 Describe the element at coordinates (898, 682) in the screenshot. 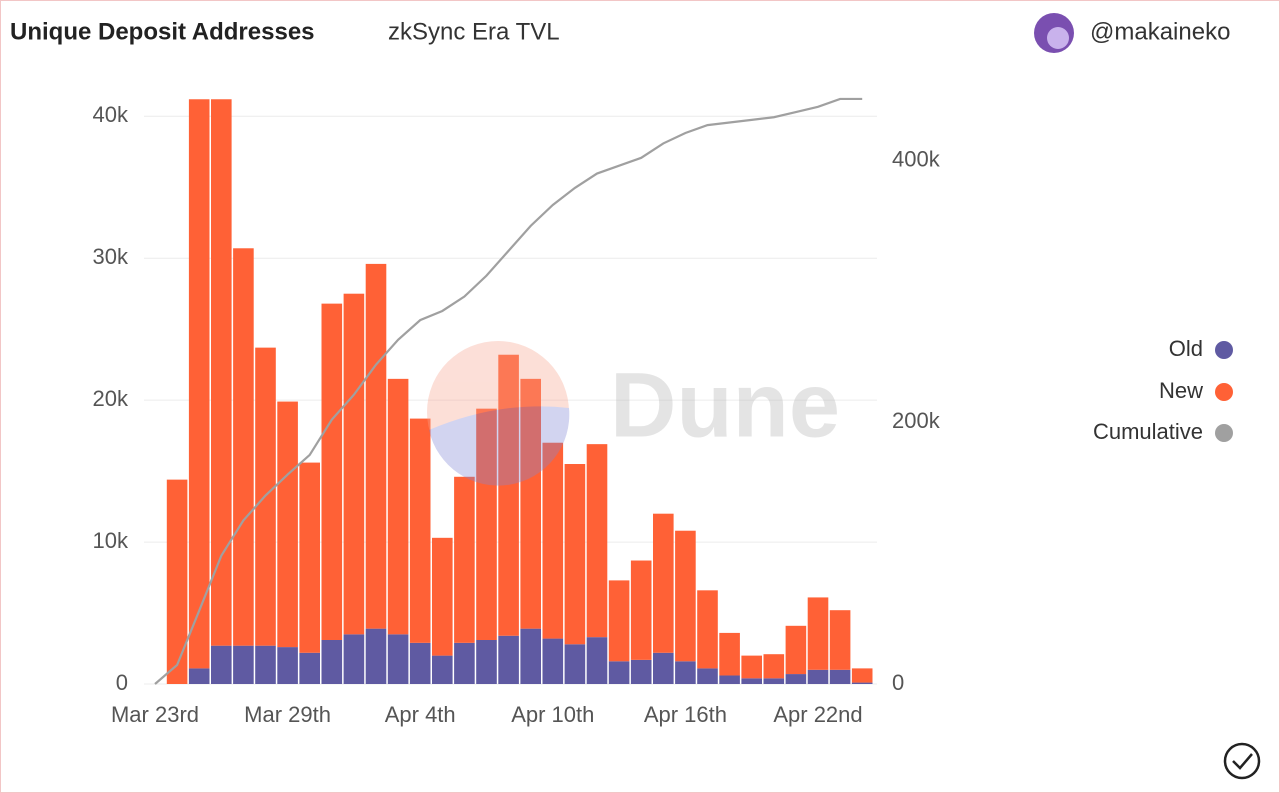

I see `y2-tick-label: 0` at that location.